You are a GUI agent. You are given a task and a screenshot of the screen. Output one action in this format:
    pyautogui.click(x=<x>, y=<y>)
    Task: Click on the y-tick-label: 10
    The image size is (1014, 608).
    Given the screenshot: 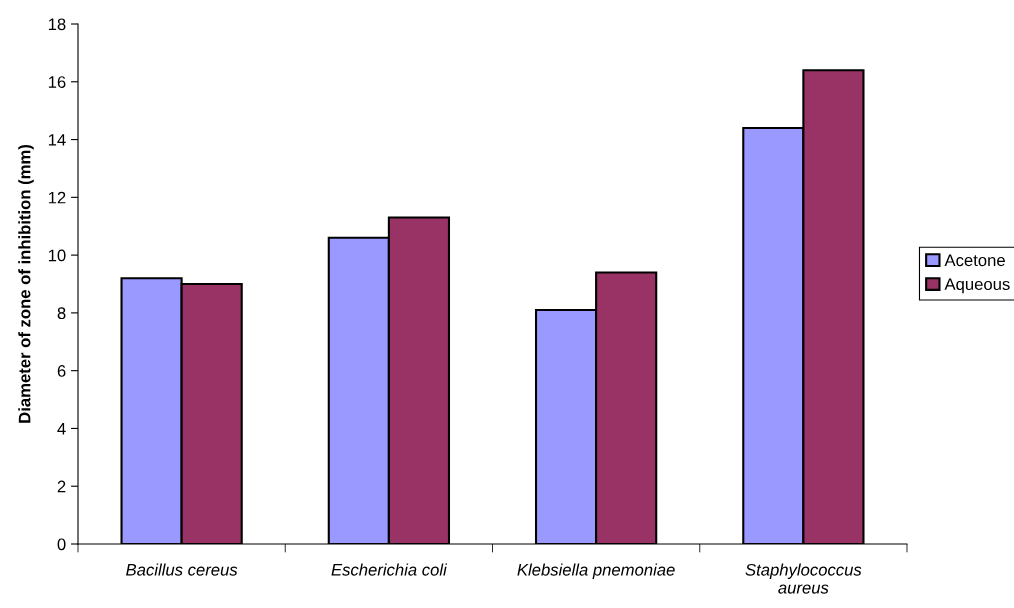 What is the action you would take?
    pyautogui.click(x=57, y=255)
    